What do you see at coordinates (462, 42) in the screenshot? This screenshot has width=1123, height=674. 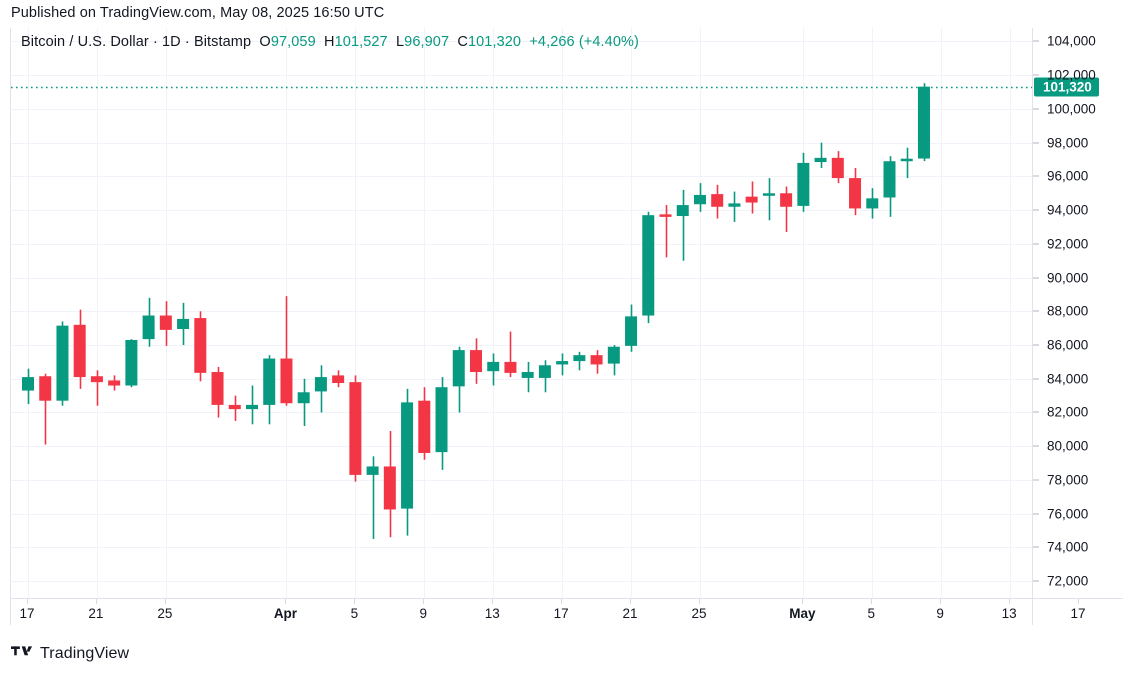 I see `legend-close-key: C` at bounding box center [462, 42].